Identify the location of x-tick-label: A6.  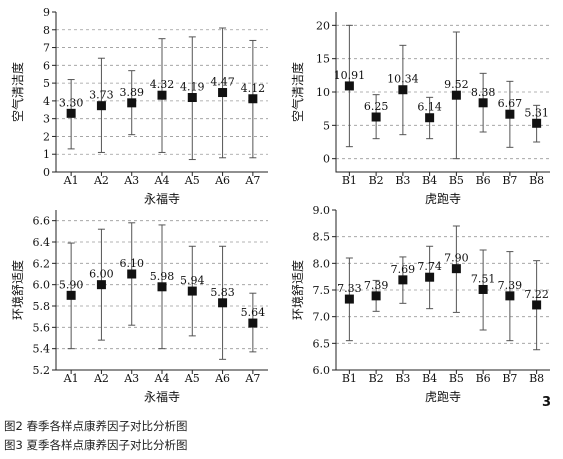
(222, 378).